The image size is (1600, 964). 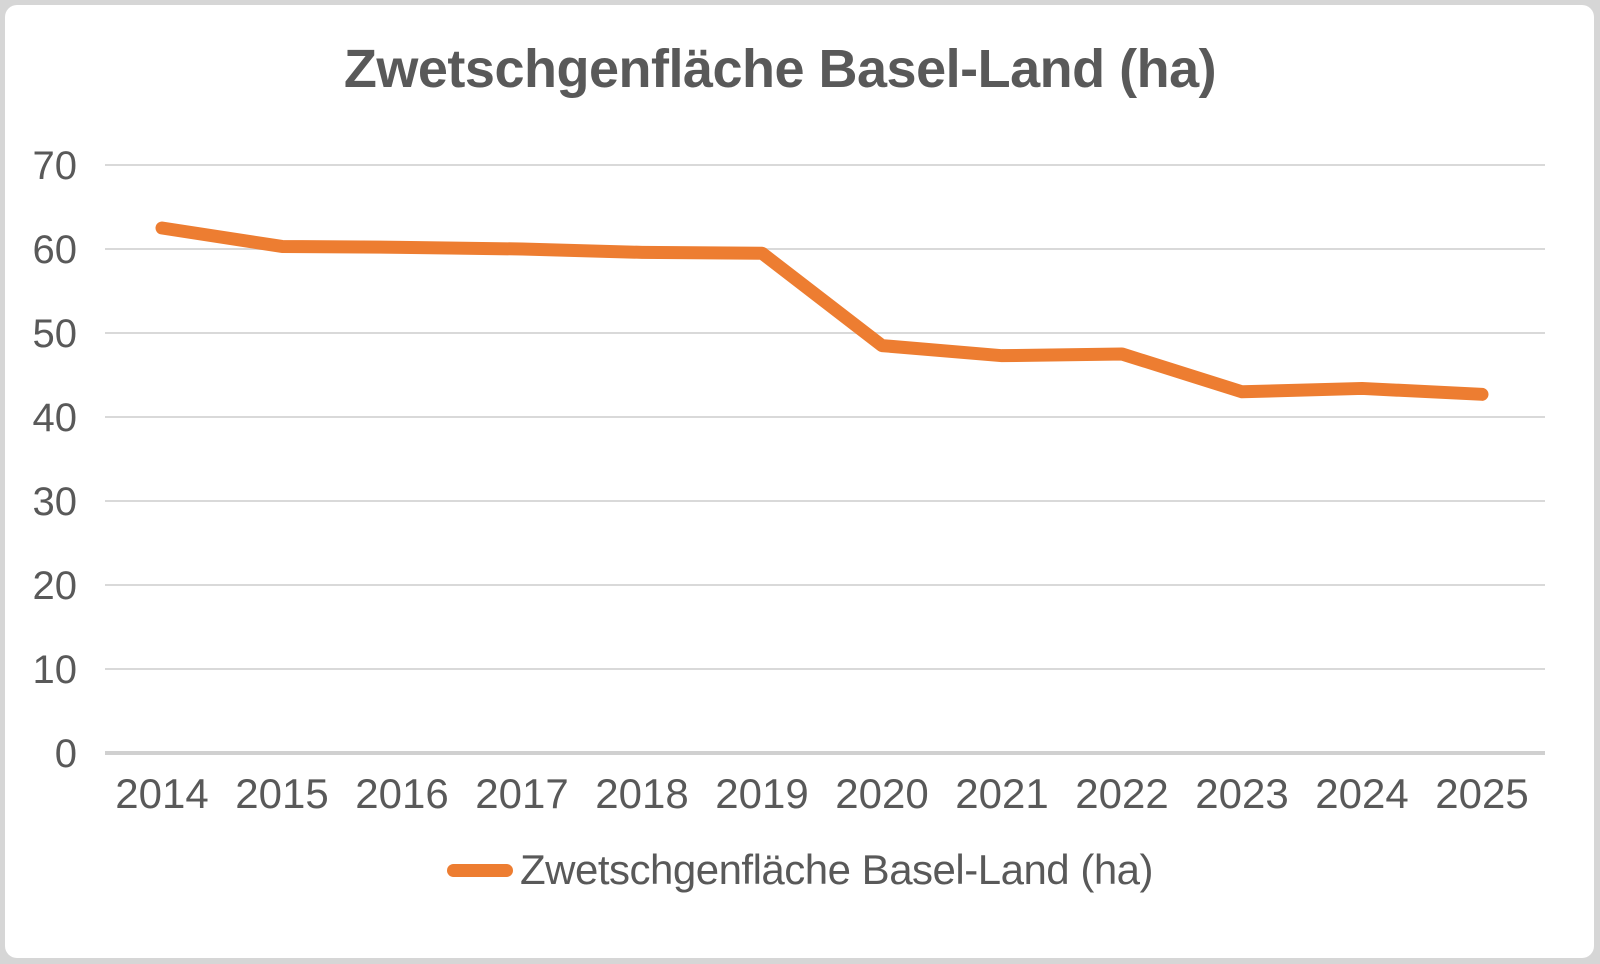 What do you see at coordinates (836, 869) in the screenshot?
I see `legend-series-label: Zwetschgenfläche Basel-Land (ha)` at bounding box center [836, 869].